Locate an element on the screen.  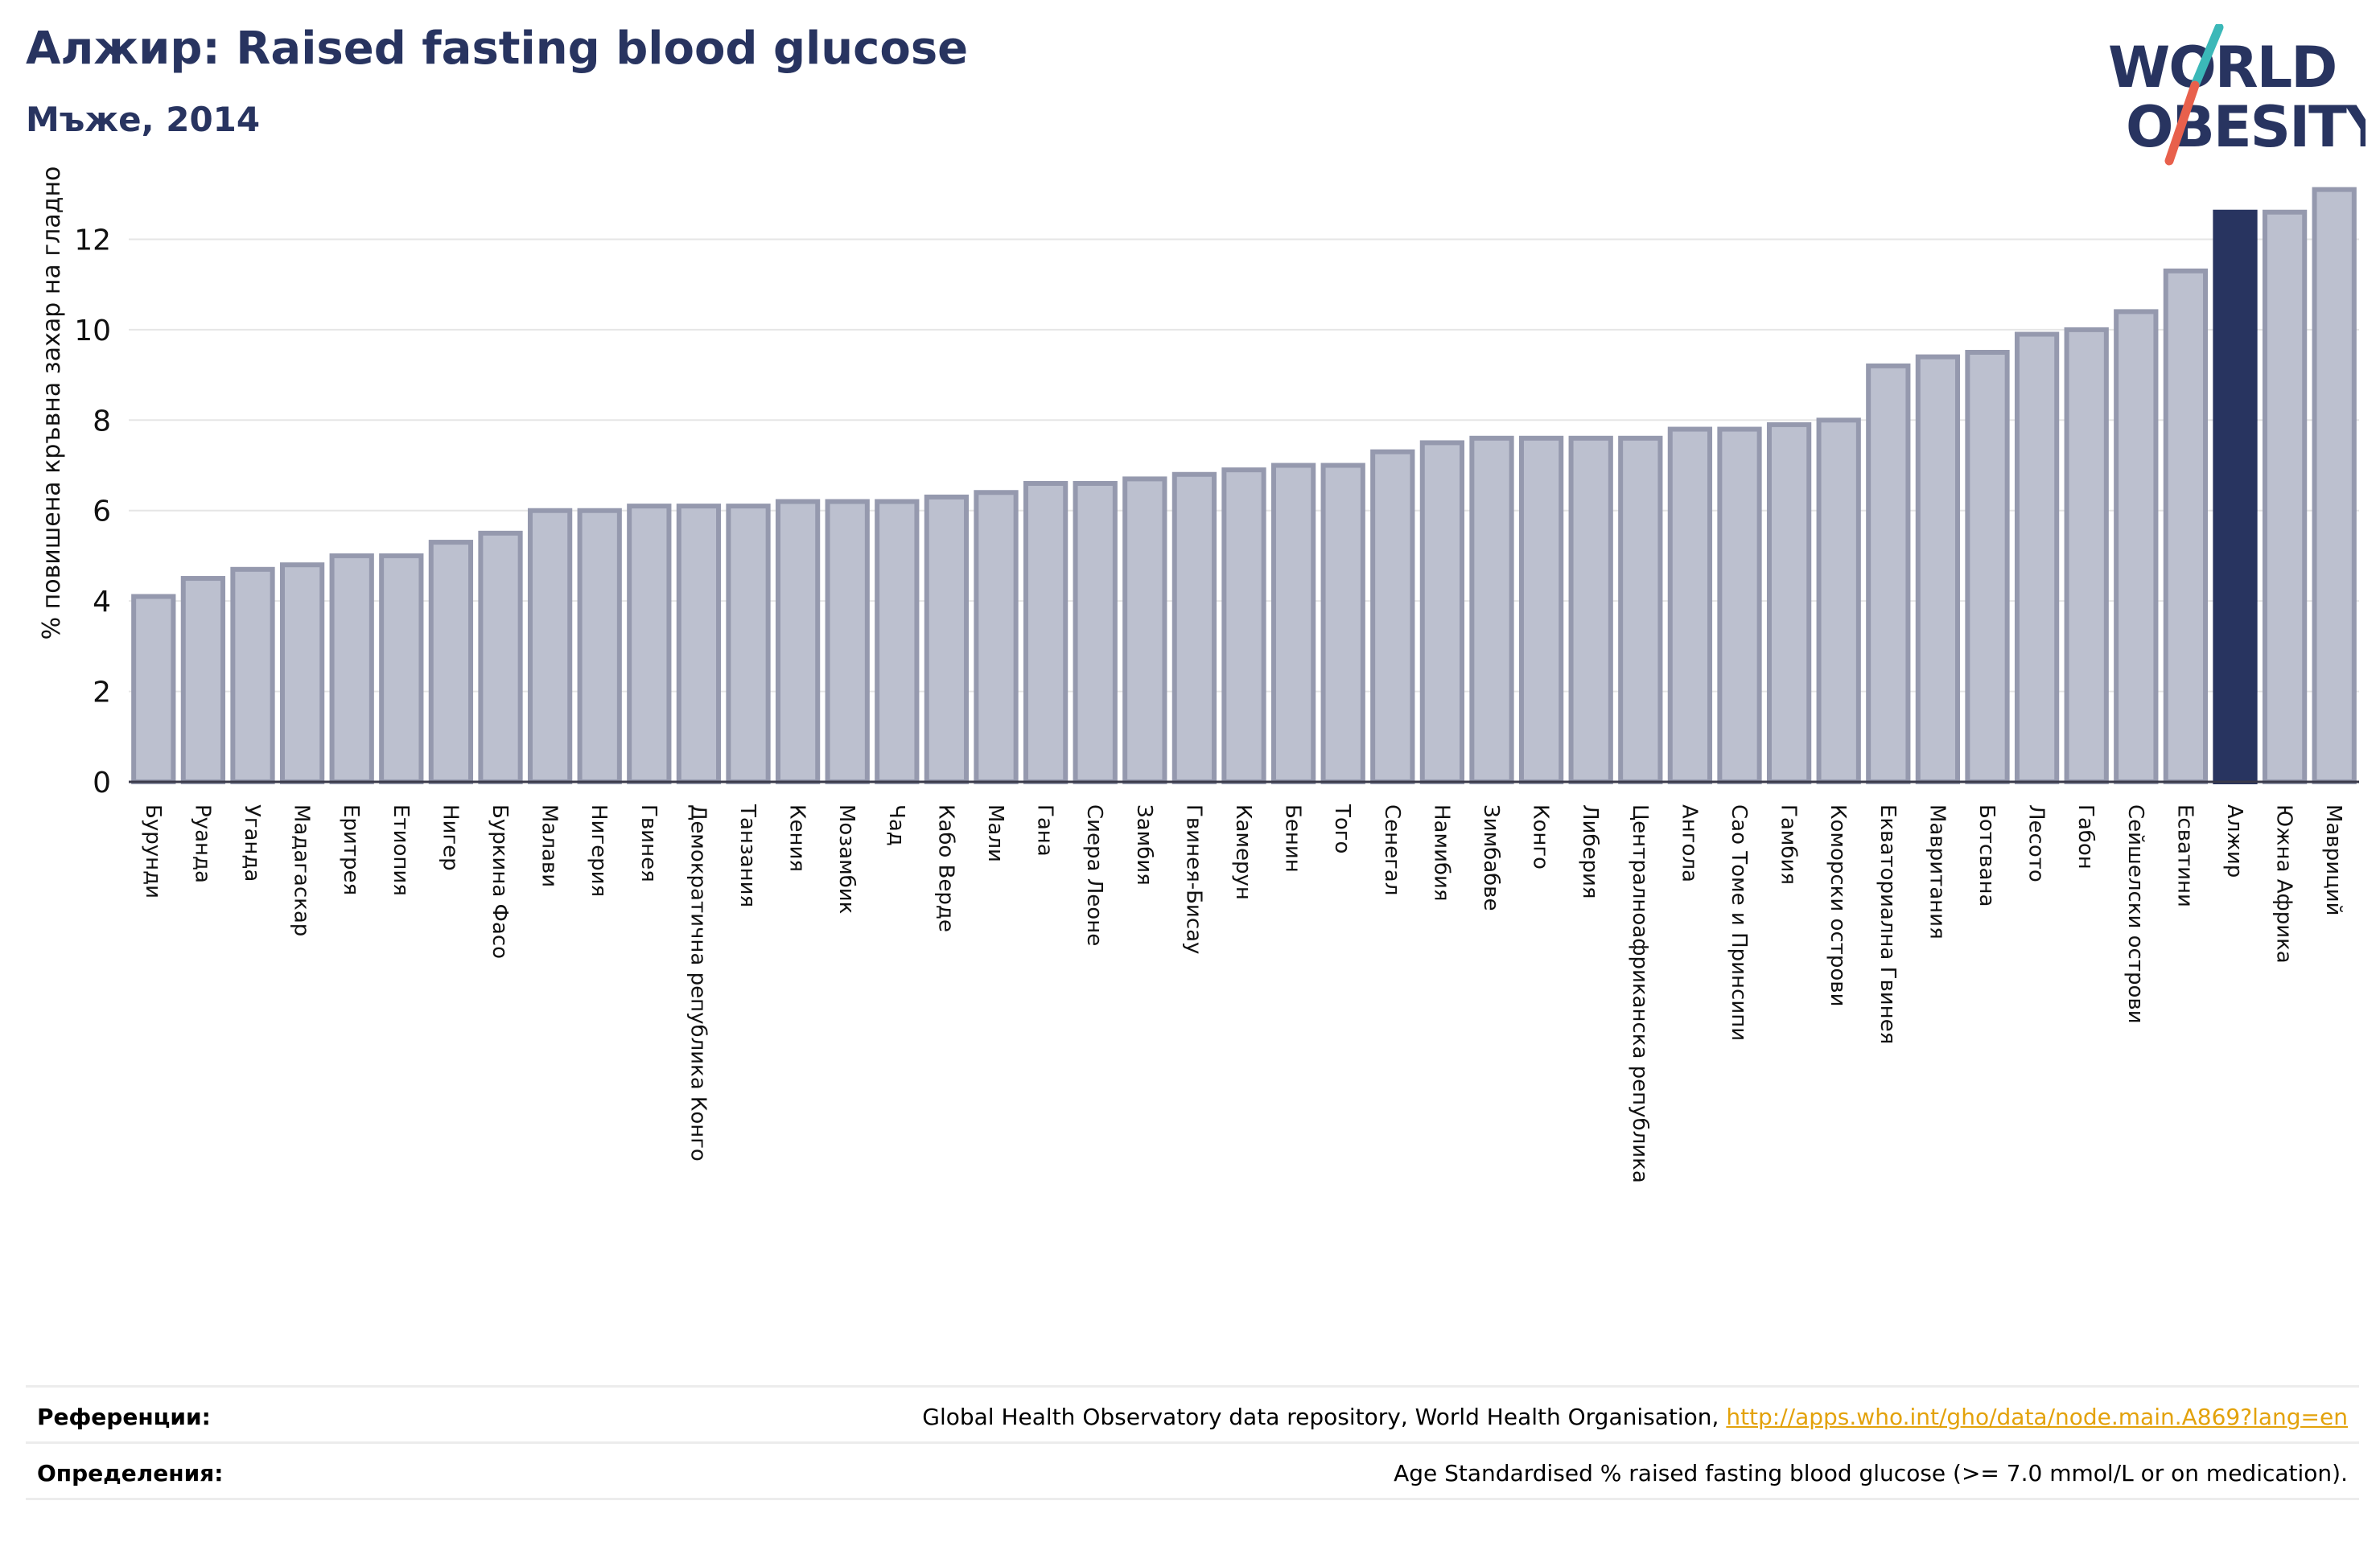
x-tick-label: Того is located at coordinates (1342, 828).